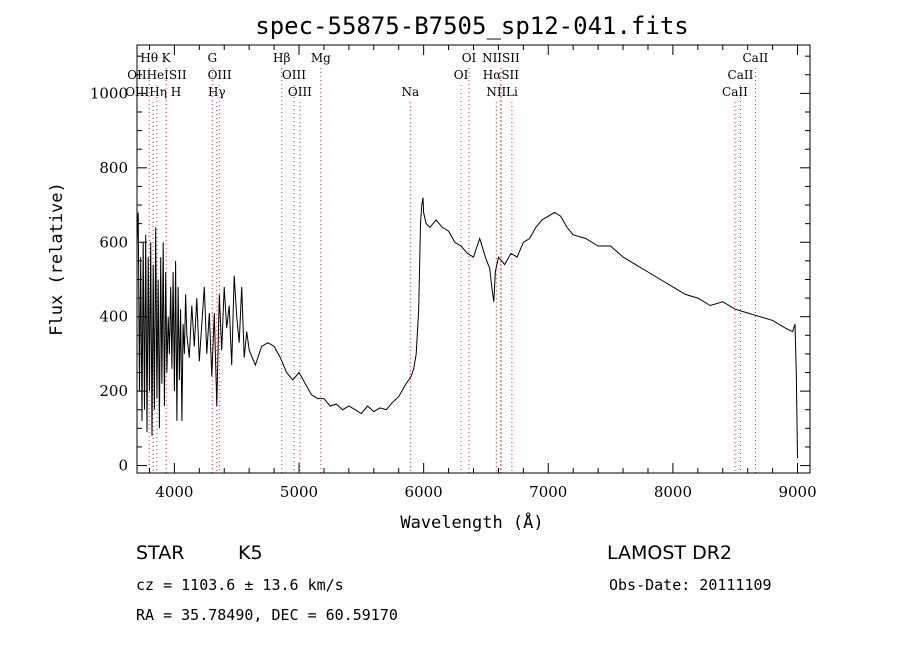 The image size is (900, 650). I want to click on spectral-line-label: OIIHeISII, so click(157, 75).